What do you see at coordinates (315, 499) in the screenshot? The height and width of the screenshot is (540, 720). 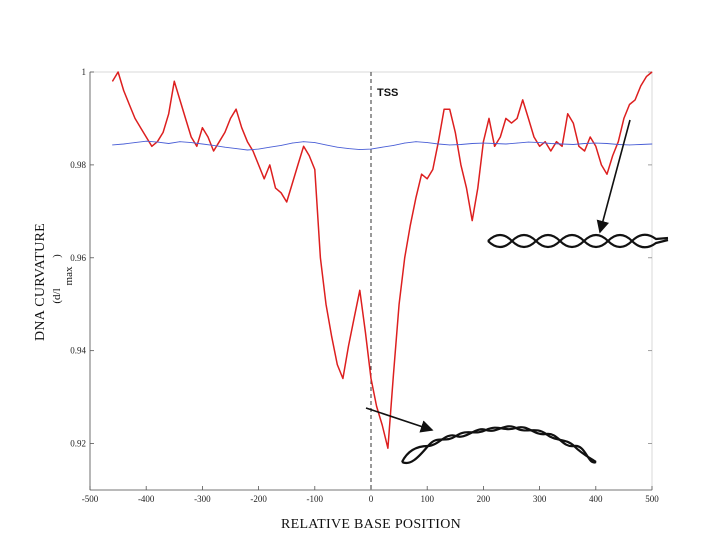 I see `x-tick-label: -100` at bounding box center [315, 499].